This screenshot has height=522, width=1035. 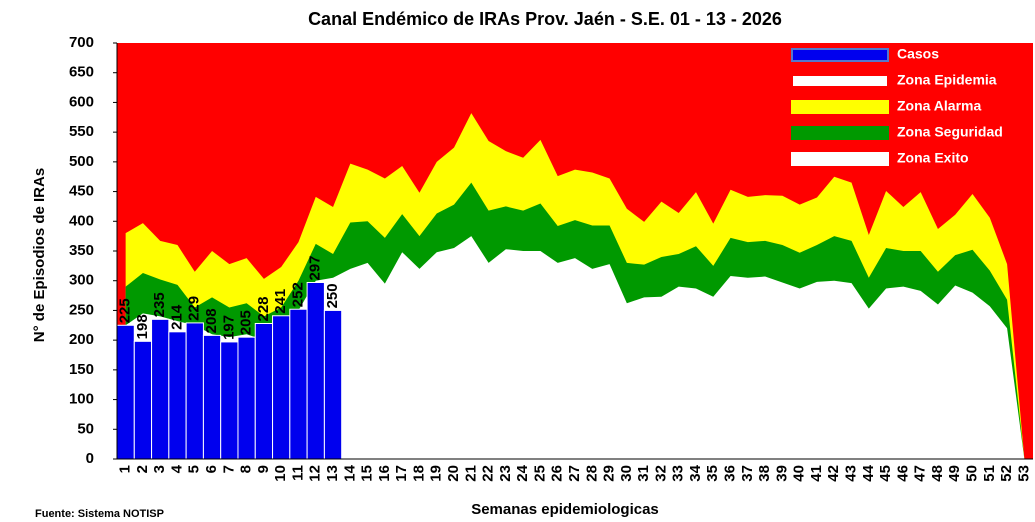 I want to click on x-tick-label: 14, so click(x=349, y=472).